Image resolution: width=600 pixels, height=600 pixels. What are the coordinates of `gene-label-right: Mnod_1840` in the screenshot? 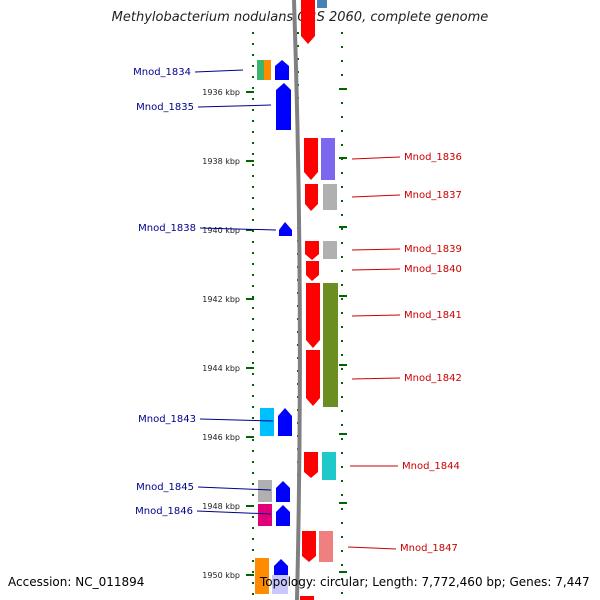 It's located at (433, 269).